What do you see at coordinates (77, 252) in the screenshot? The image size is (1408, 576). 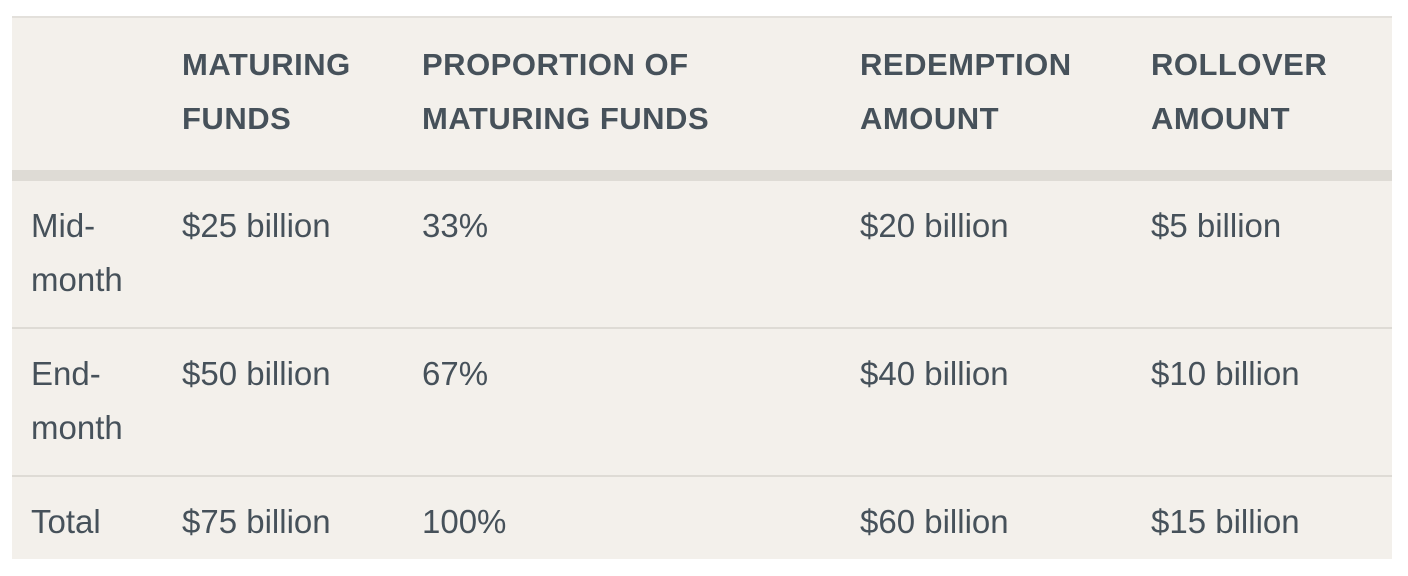 I see `cell-period: Mid-month` at bounding box center [77, 252].